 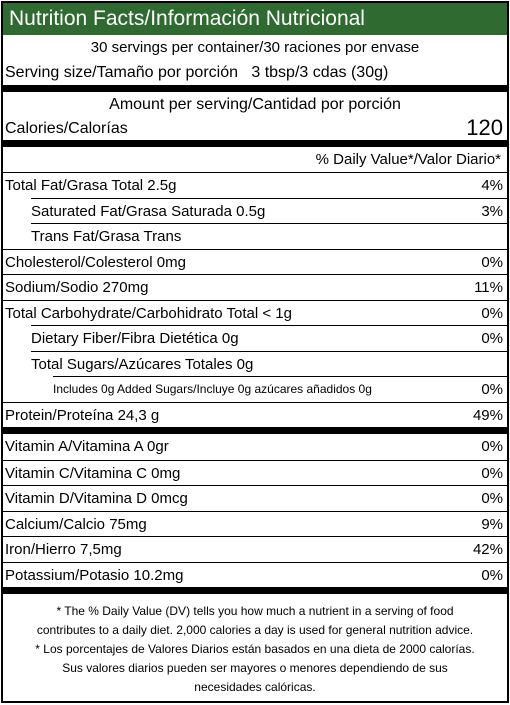 What do you see at coordinates (255, 574) in the screenshot?
I see `vitamin-row: Potassium/Potasio 10.2mg 0%` at bounding box center [255, 574].